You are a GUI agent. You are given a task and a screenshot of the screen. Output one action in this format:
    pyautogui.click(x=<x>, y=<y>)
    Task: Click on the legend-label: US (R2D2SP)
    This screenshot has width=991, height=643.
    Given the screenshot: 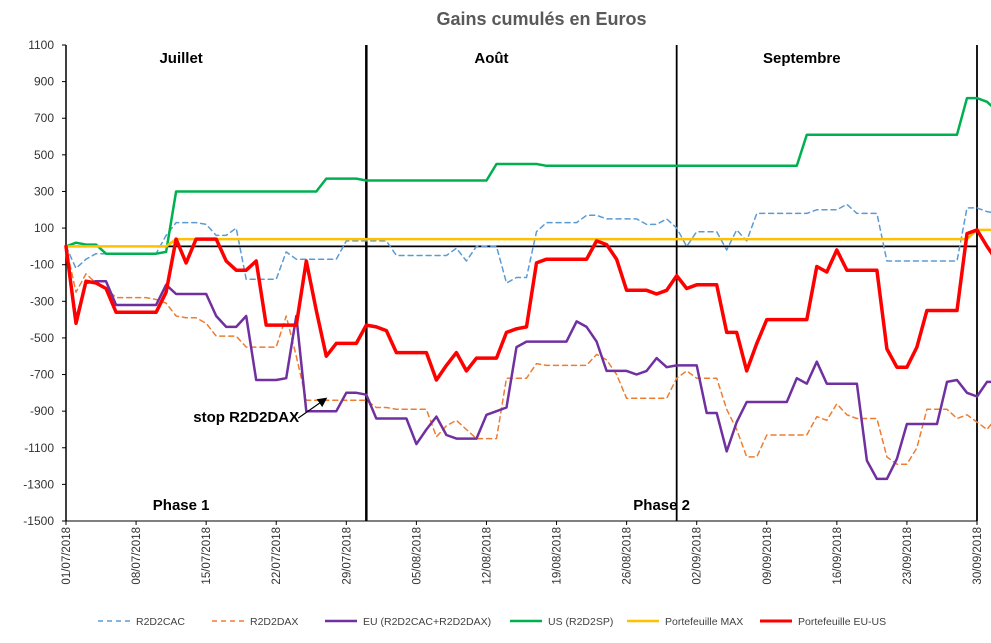 What is the action you would take?
    pyautogui.click(x=580, y=622)
    